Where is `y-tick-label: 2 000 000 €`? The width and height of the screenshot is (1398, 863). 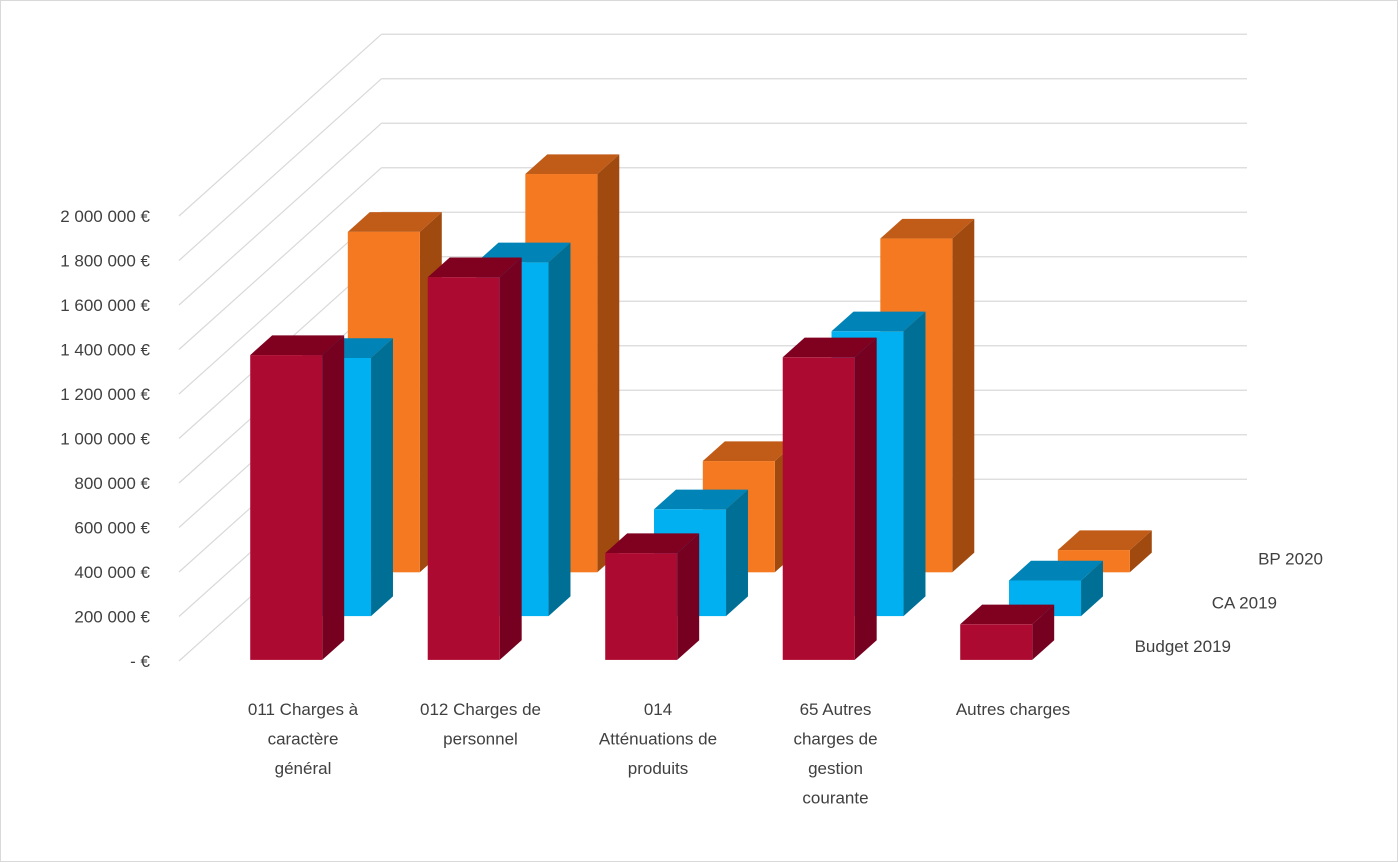 y-tick-label: 2 000 000 € is located at coordinates (105, 216).